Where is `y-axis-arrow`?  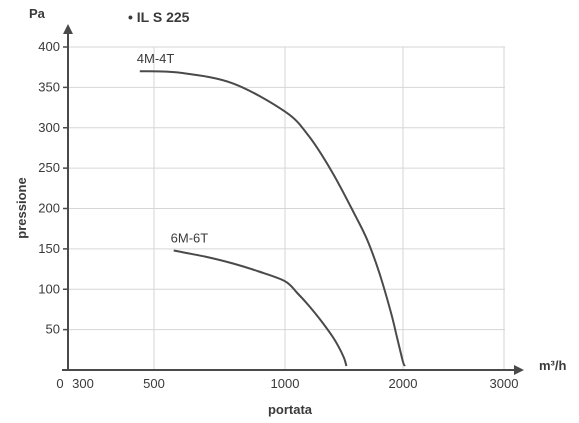
y-axis-arrow is located at coordinates (68, 29).